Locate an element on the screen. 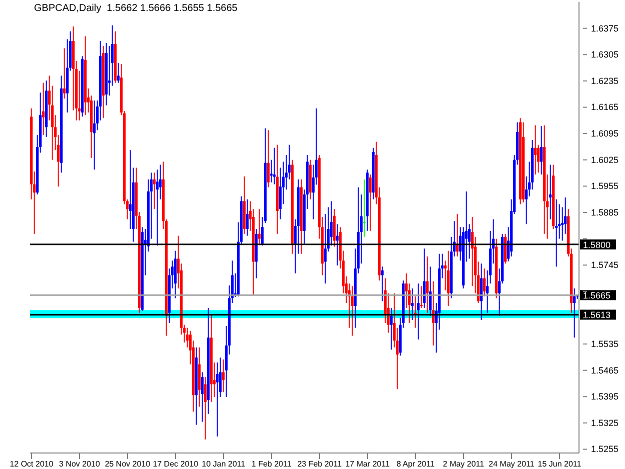  y-tick-label: 1.6305 is located at coordinates (605, 55).